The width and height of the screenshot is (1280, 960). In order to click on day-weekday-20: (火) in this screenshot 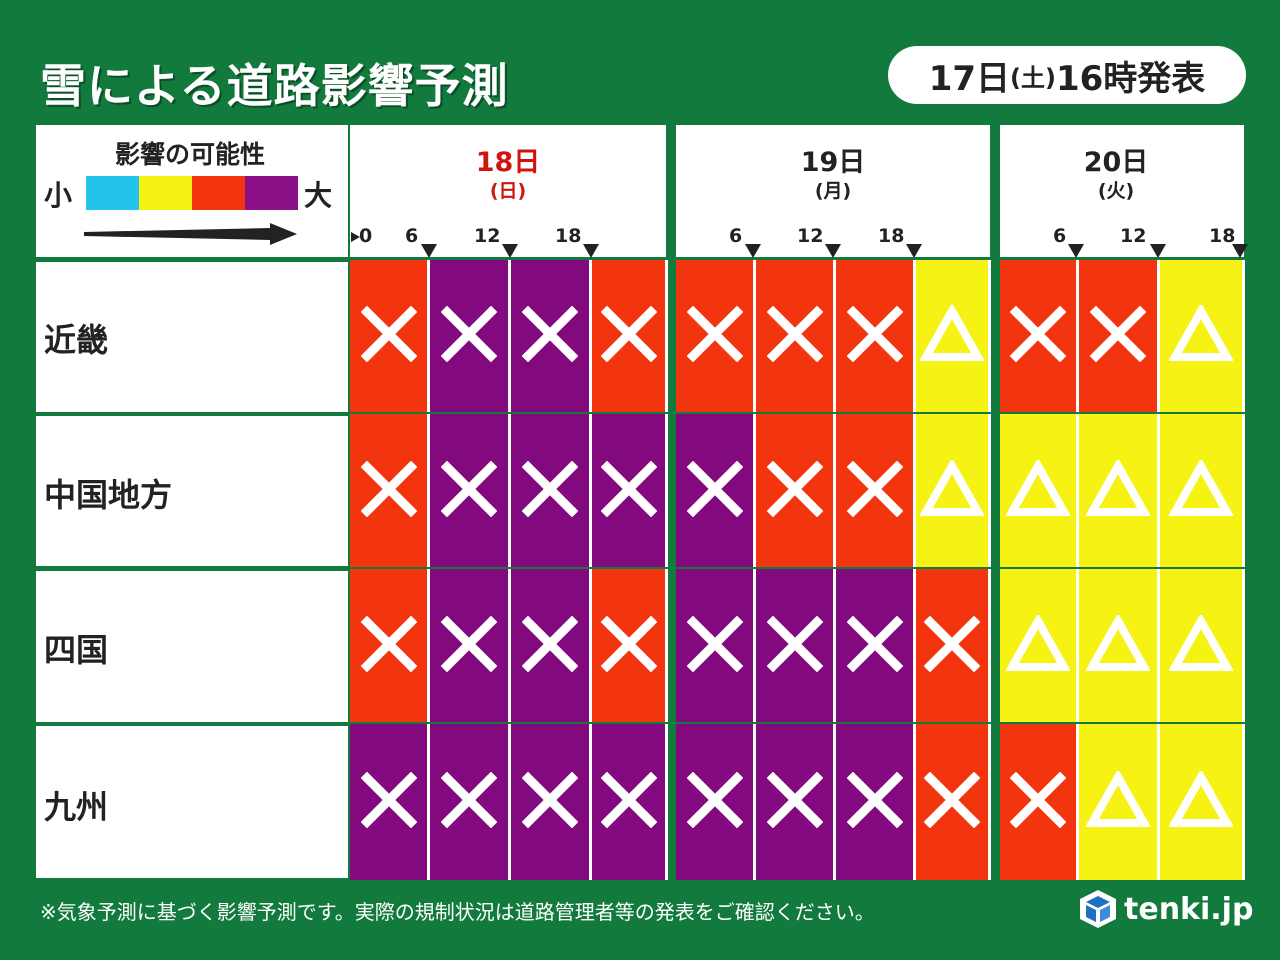, I will do `click(1116, 191)`.